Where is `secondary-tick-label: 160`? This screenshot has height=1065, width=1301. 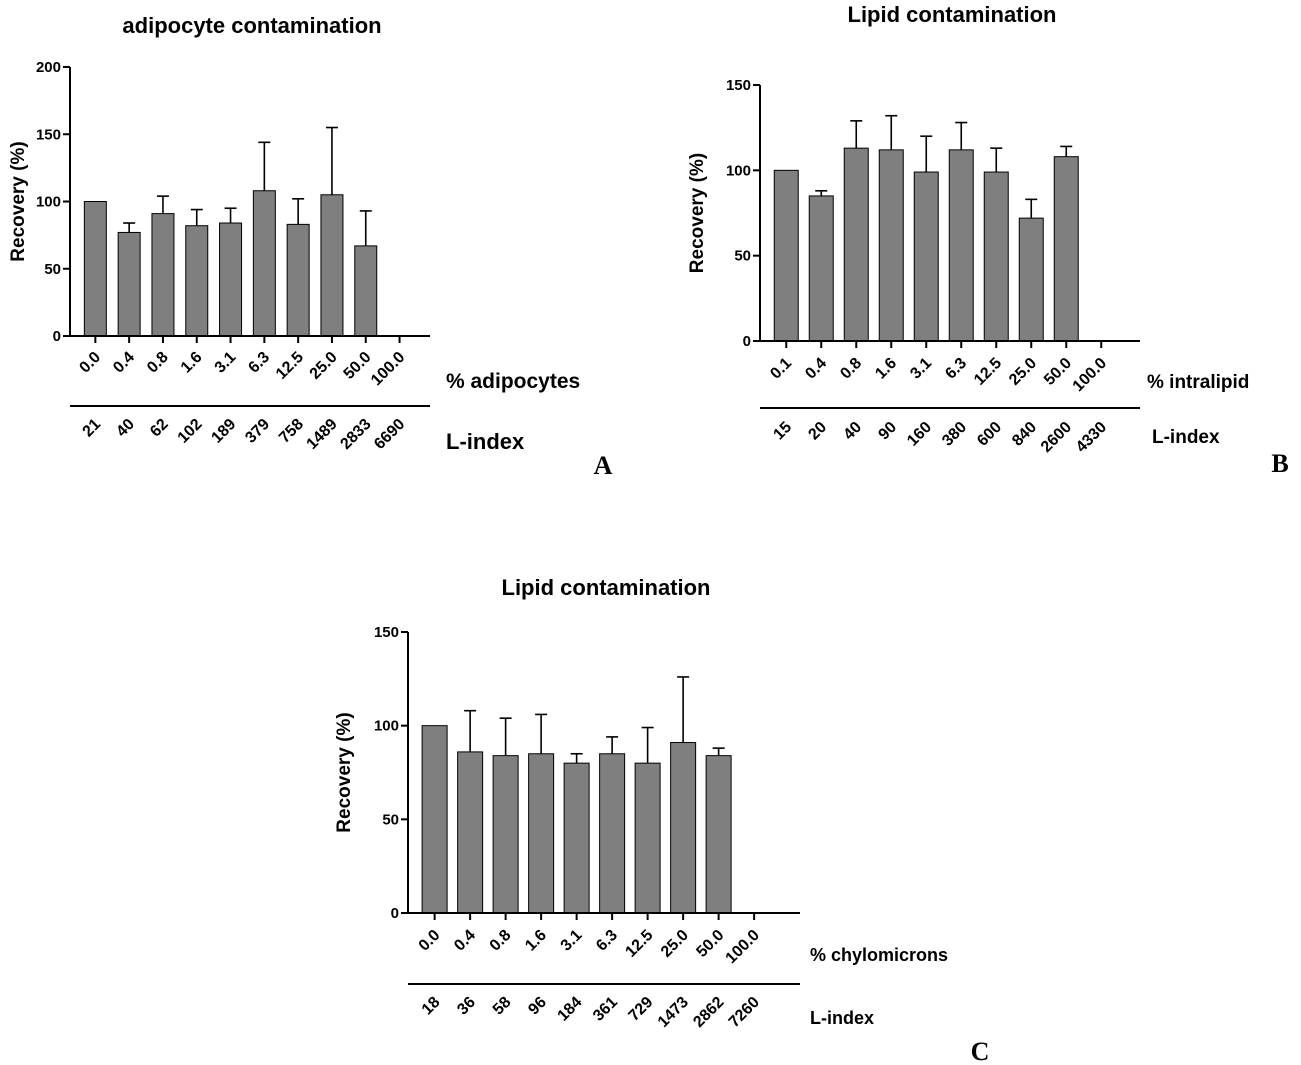 secondary-tick-label: 160 is located at coordinates (919, 434).